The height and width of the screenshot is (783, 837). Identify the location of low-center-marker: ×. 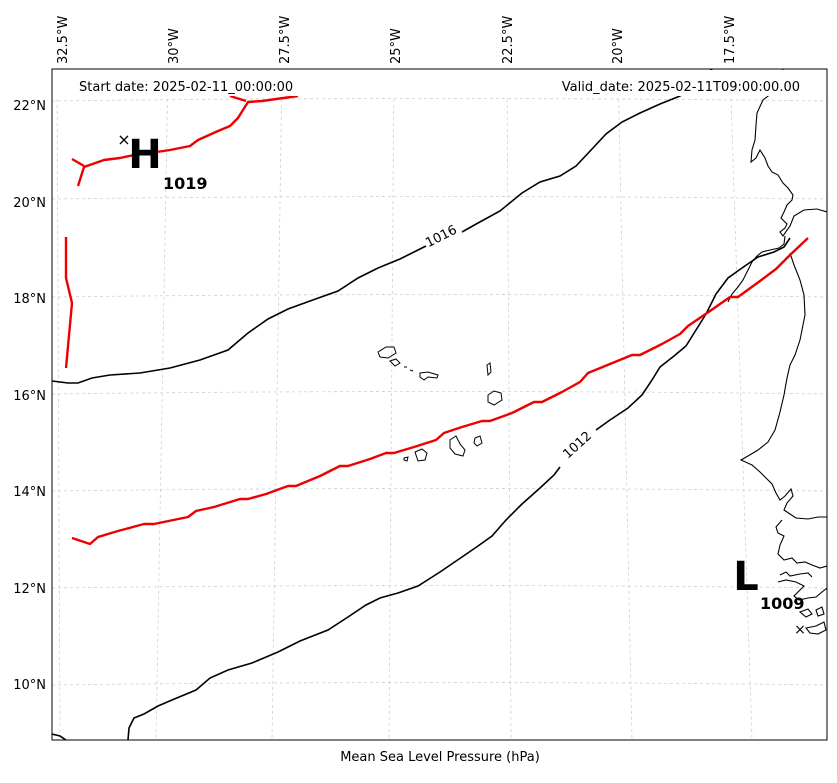
(800, 630).